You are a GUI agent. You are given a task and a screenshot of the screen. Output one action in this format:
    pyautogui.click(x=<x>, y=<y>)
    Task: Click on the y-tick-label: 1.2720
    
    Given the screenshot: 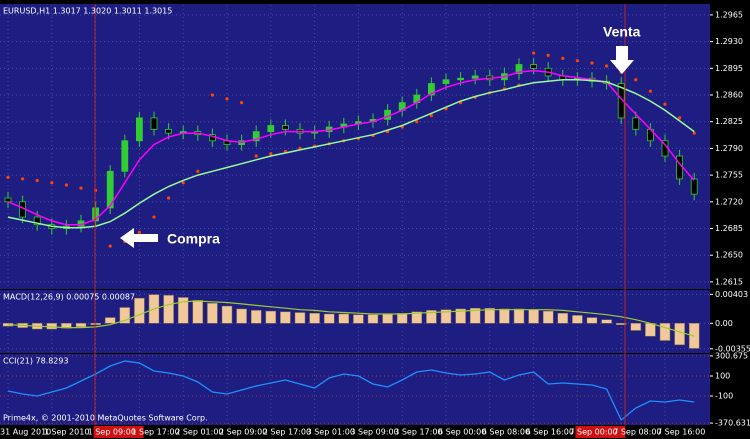 What is the action you would take?
    pyautogui.click(x=729, y=201)
    